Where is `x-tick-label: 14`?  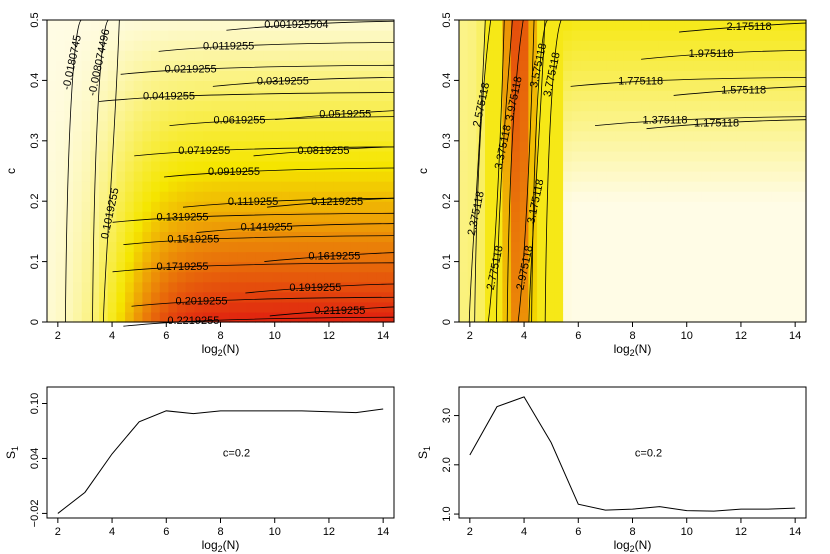
x-tick-label: 14 is located at coordinates (383, 532).